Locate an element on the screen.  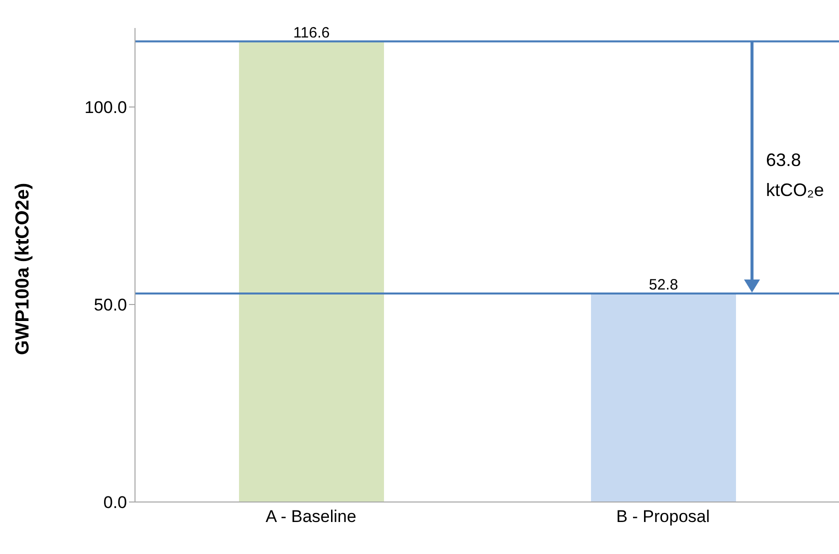
y-axis-title: GWP100a (ktCO2e) is located at coordinates (23, 268).